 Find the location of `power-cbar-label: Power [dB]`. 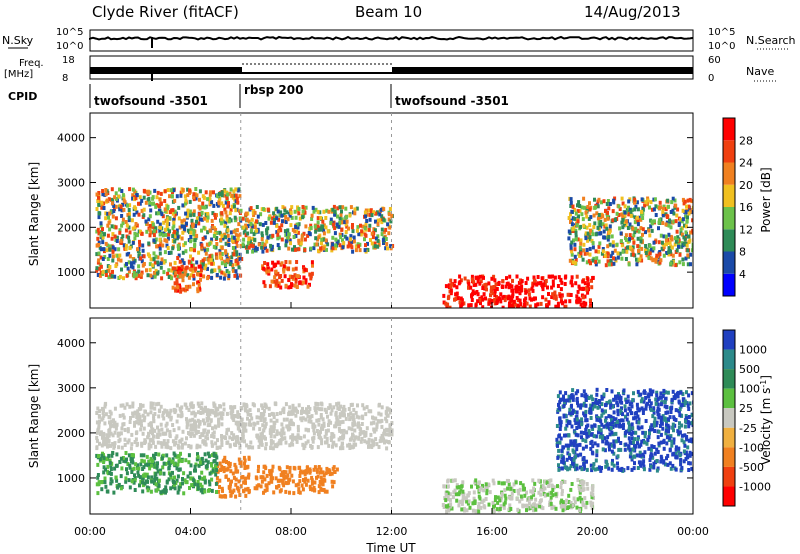

power-cbar-label: Power [dB] is located at coordinates (766, 199).